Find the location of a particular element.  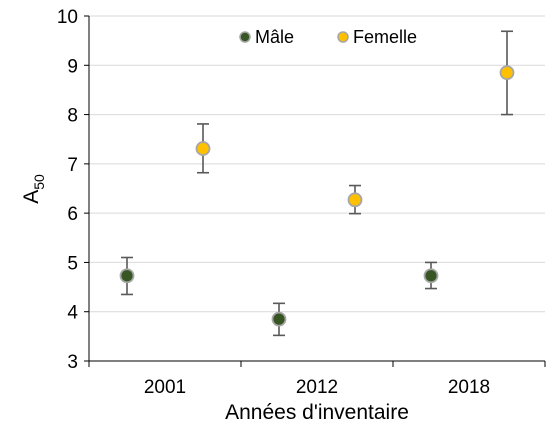

y-tick-label: 7 is located at coordinates (72, 165).